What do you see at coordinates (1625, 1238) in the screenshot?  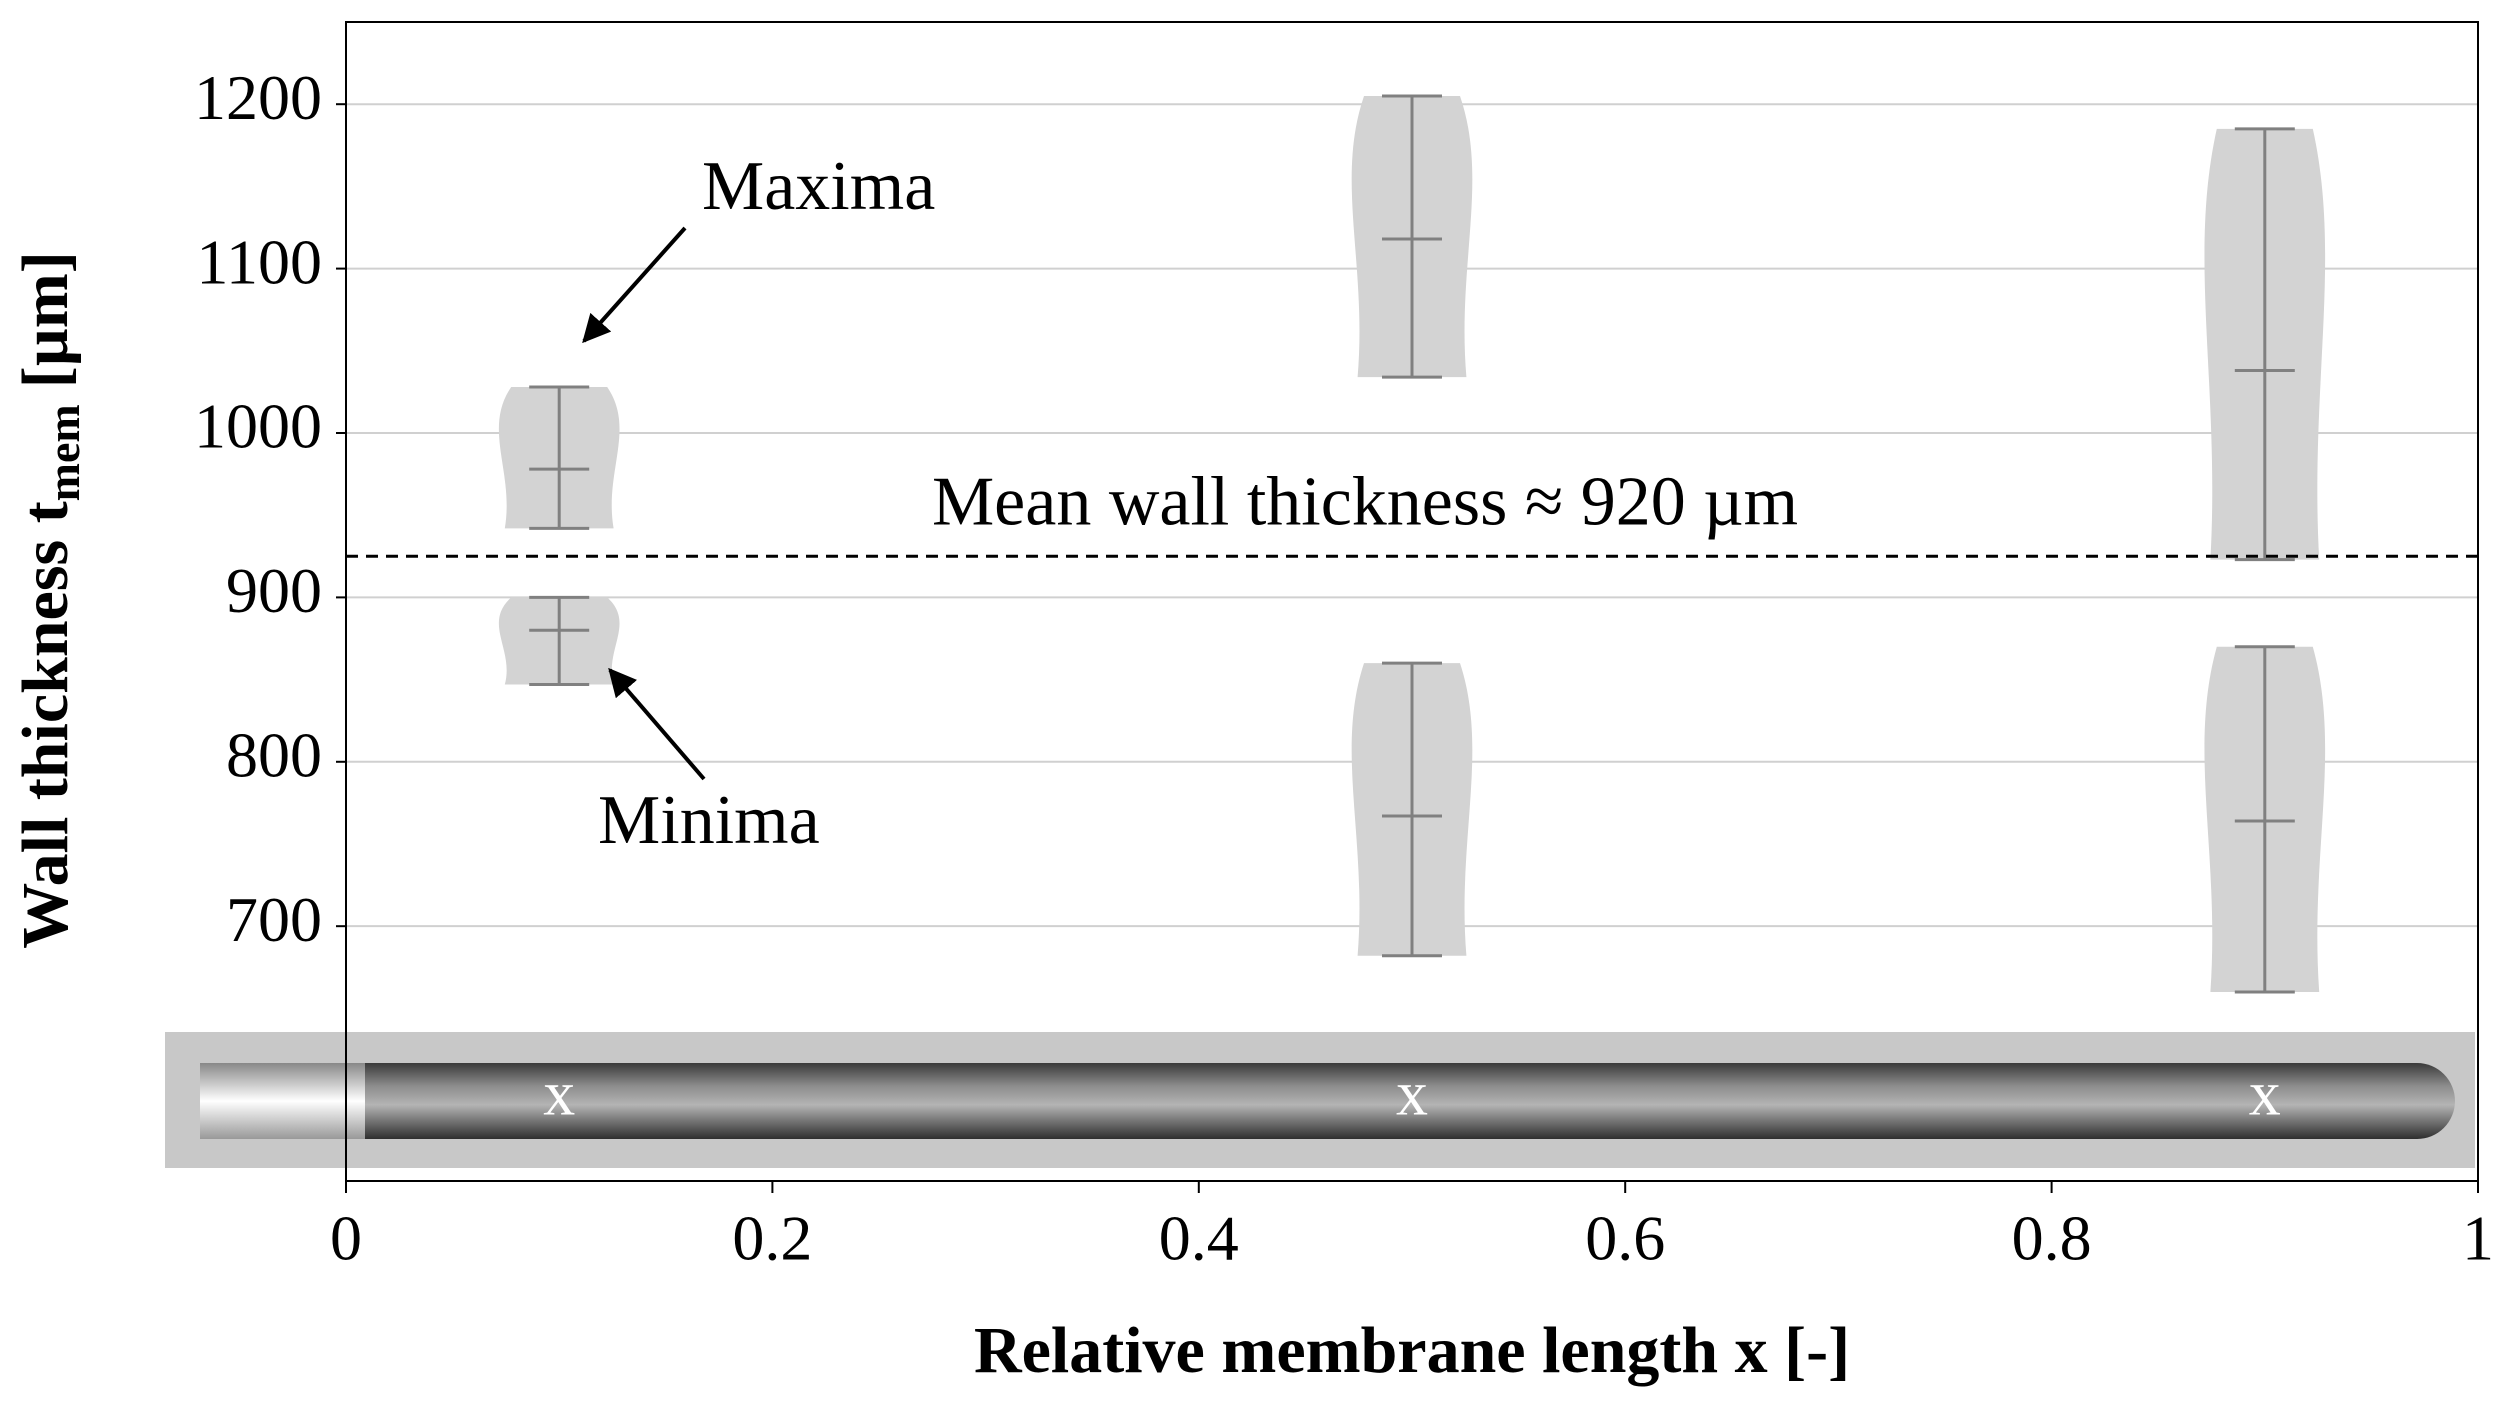 I see `x-tick-label: 0.6` at bounding box center [1625, 1238].